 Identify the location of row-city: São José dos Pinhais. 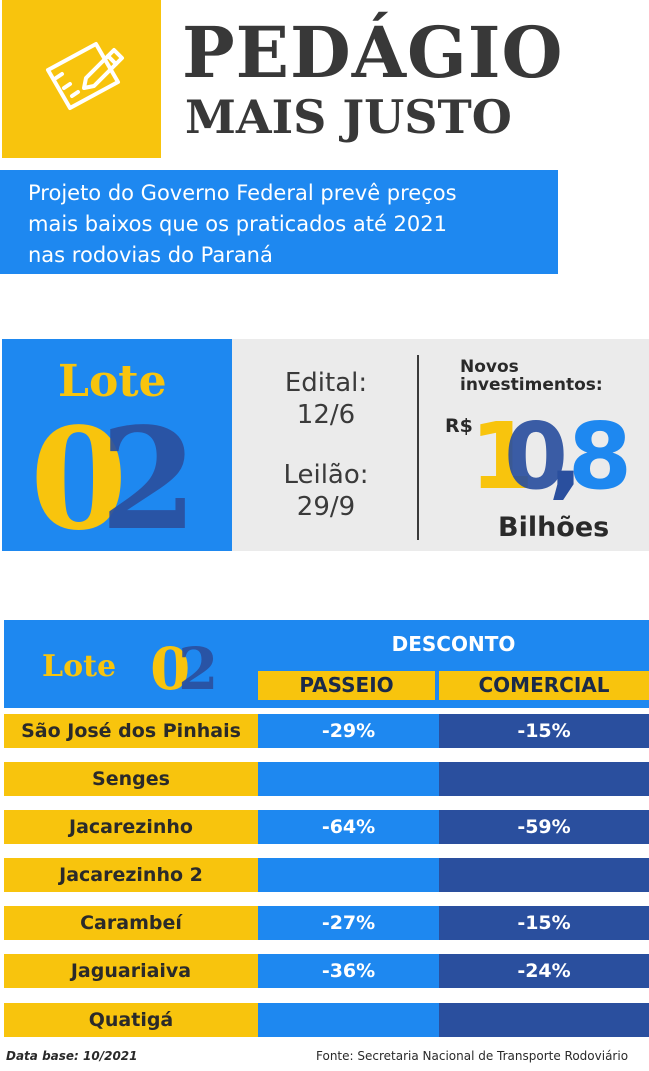
(131, 731).